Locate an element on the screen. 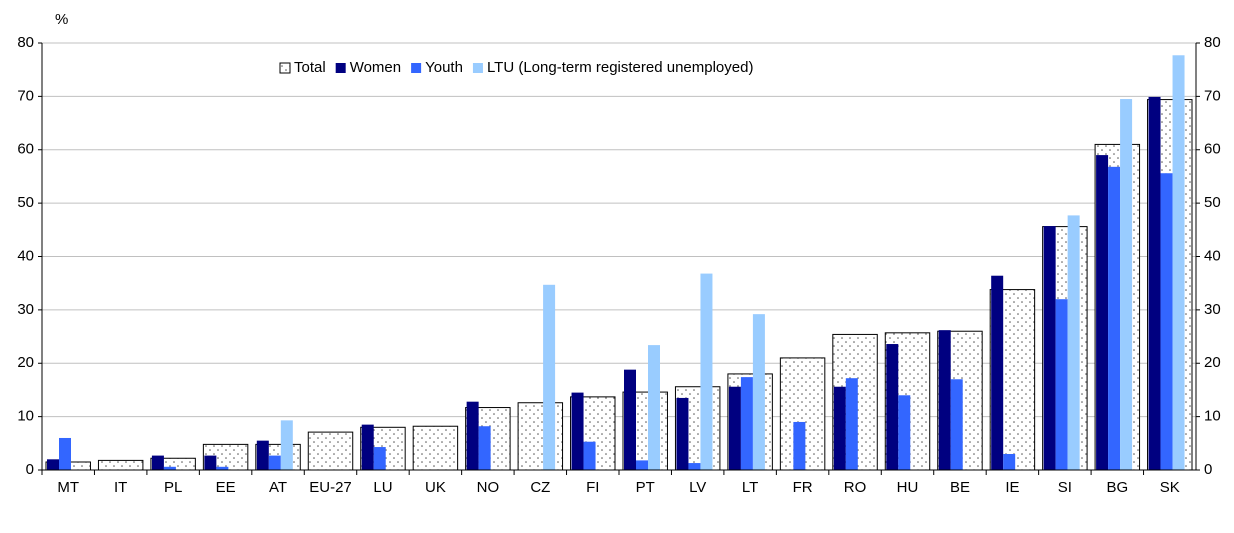 Image resolution: width=1234 pixels, height=533 pixels. x-tick-label: FI is located at coordinates (592, 487).